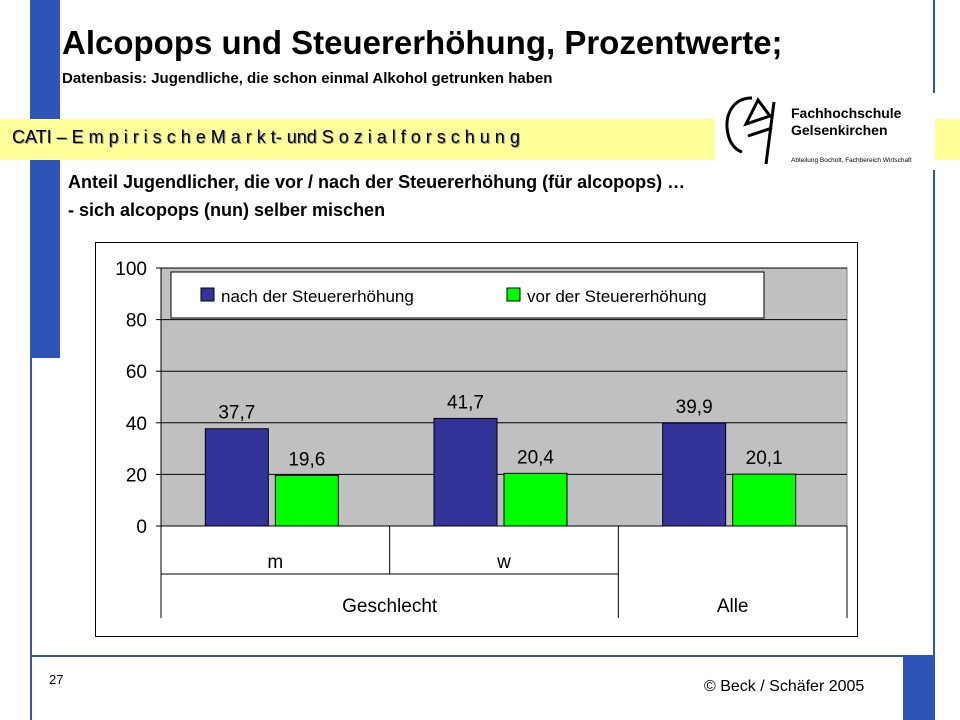 This screenshot has width=960, height=720. Describe the element at coordinates (535, 457) in the screenshot. I see `bar-value-label: 20,4` at that location.